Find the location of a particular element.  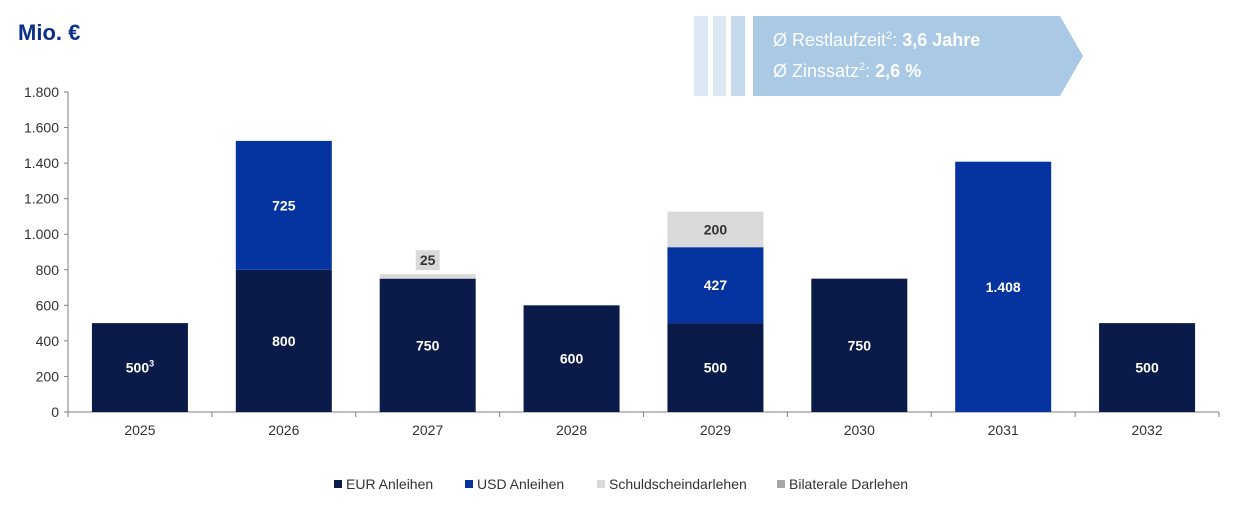

x-tick-label-2031: 2031 is located at coordinates (1003, 430).